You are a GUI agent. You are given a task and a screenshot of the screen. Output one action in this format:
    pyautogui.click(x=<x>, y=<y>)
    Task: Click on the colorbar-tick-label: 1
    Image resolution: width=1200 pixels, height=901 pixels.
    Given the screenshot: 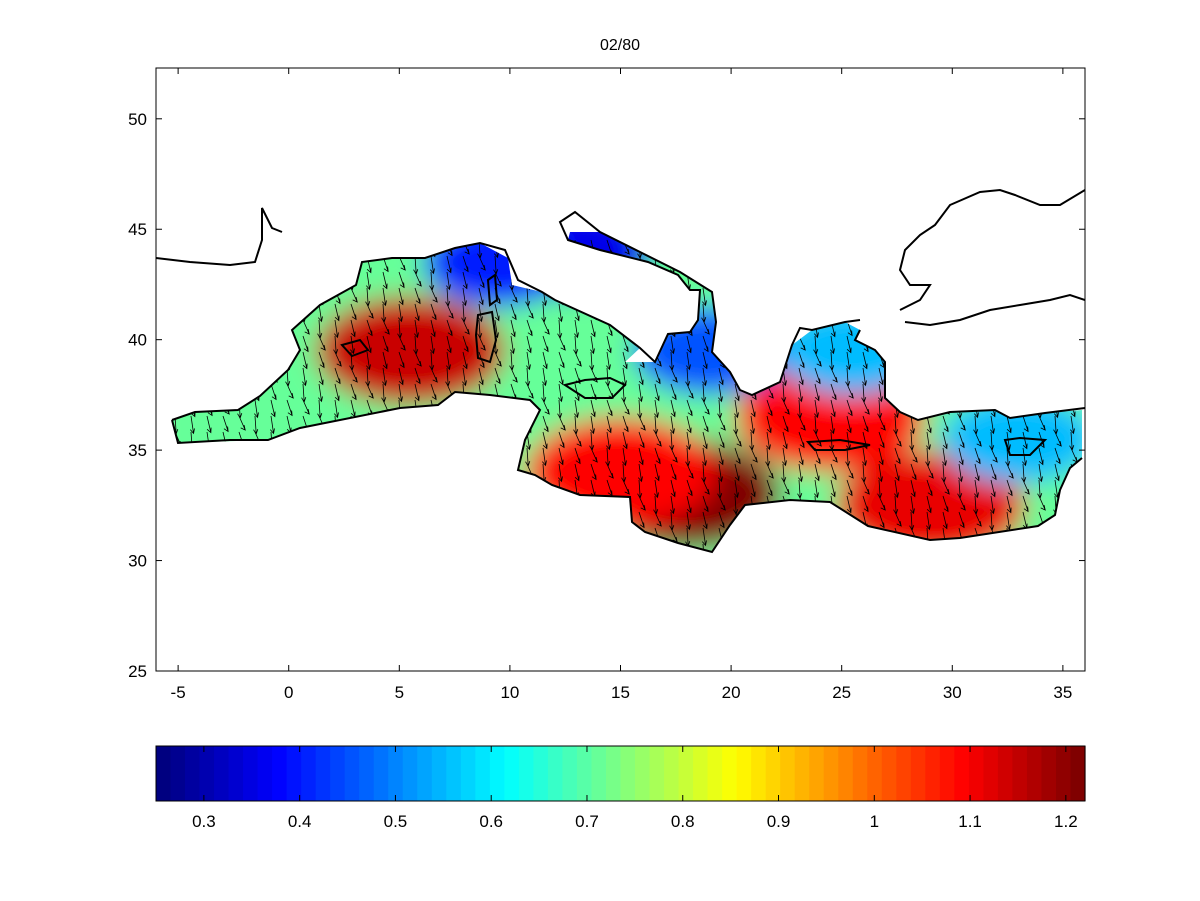 What is the action you would take?
    pyautogui.click(x=874, y=821)
    